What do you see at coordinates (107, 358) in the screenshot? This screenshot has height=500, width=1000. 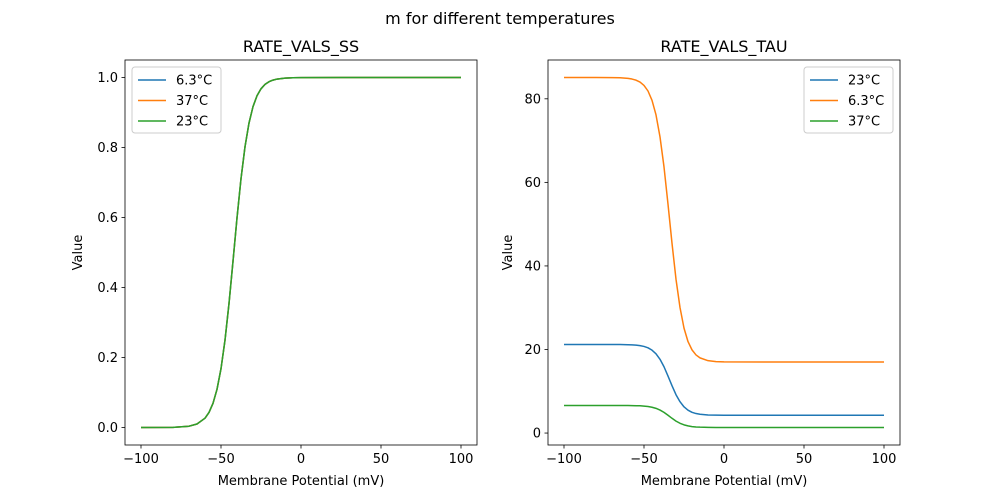 I see `y-tick-label: 0.2` at bounding box center [107, 358].